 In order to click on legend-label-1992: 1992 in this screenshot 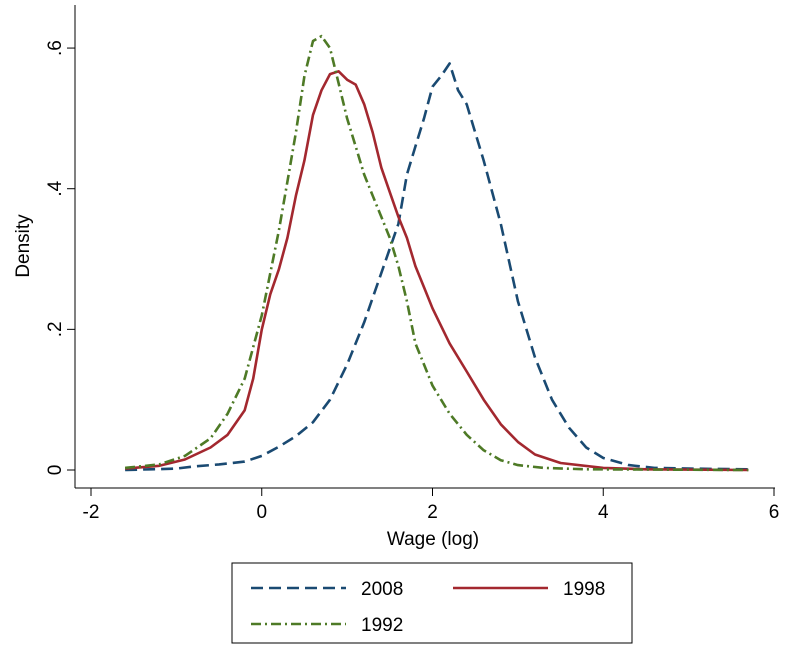, I will do `click(382, 625)`.